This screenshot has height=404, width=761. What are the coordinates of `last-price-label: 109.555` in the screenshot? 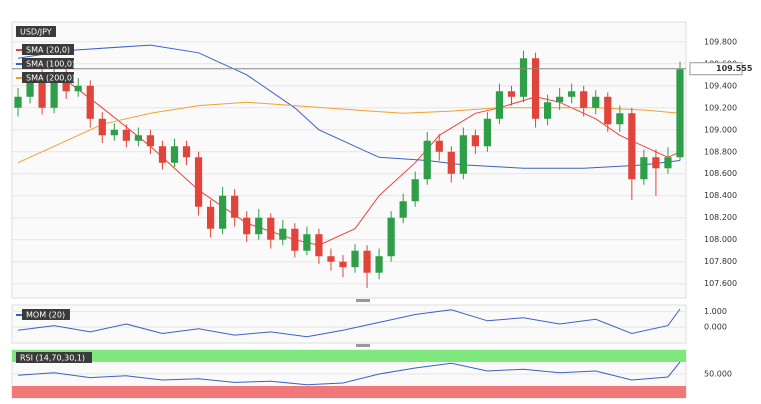 It's located at (734, 68).